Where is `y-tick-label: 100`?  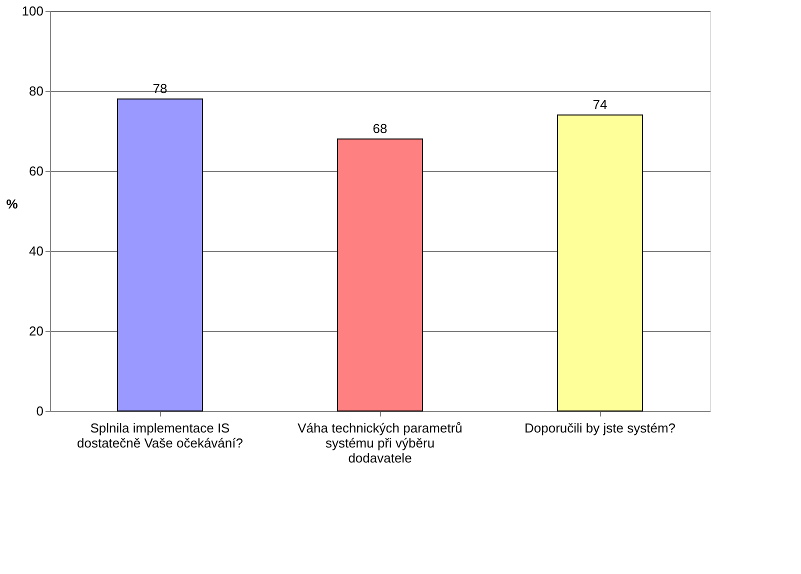 y-tick-label: 100 is located at coordinates (33, 11).